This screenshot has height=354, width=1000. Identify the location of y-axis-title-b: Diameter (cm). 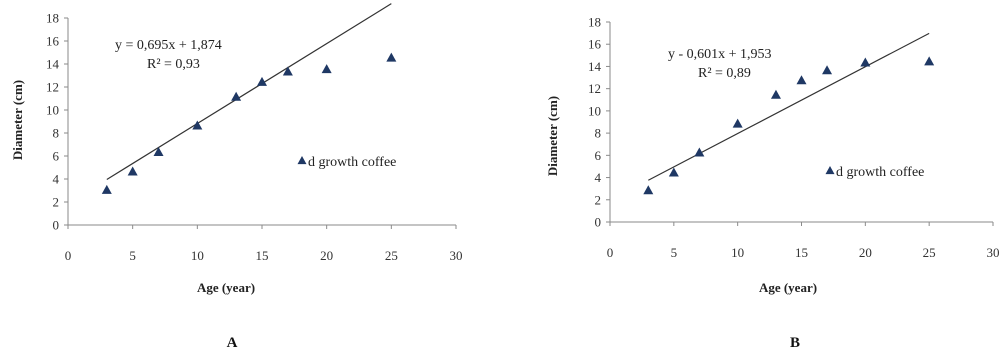
(552, 136).